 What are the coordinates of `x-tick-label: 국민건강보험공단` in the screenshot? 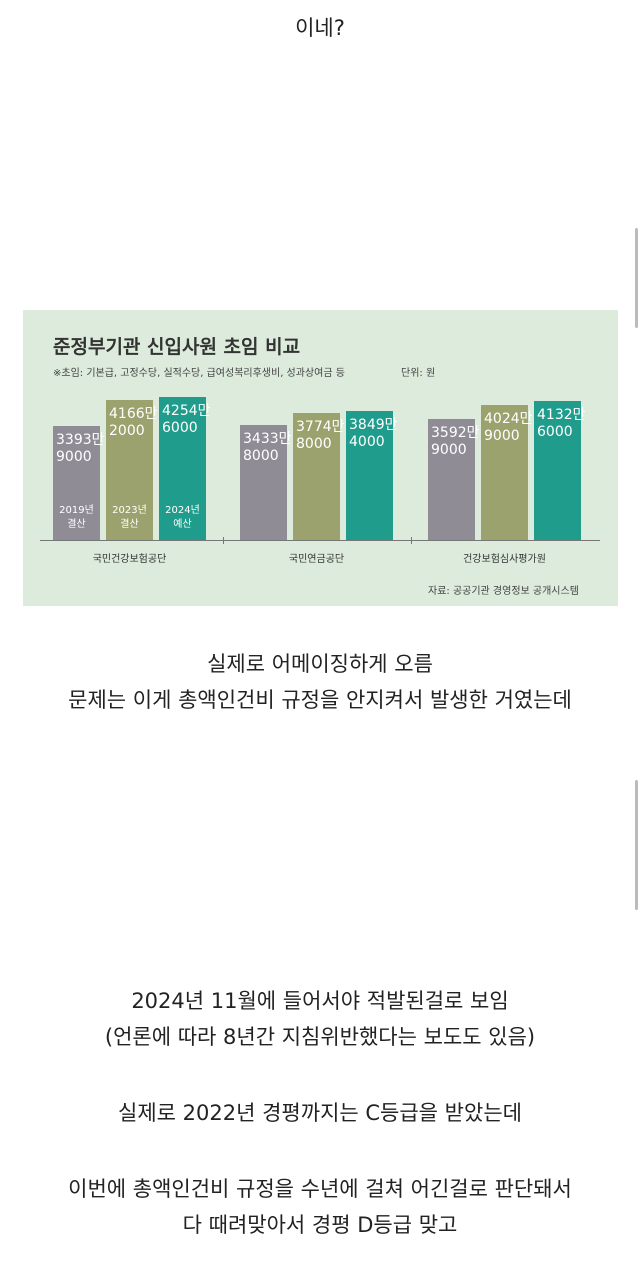 It's located at (129, 559).